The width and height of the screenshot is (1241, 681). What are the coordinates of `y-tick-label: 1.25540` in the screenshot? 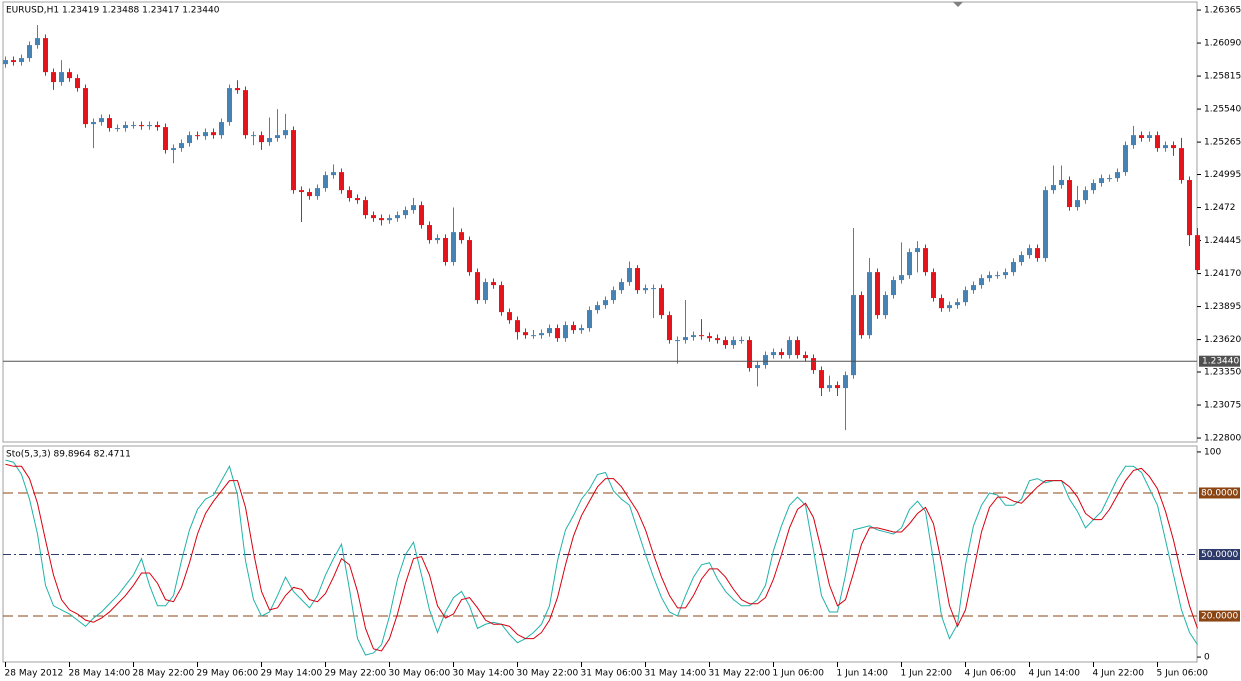 It's located at (1222, 110).